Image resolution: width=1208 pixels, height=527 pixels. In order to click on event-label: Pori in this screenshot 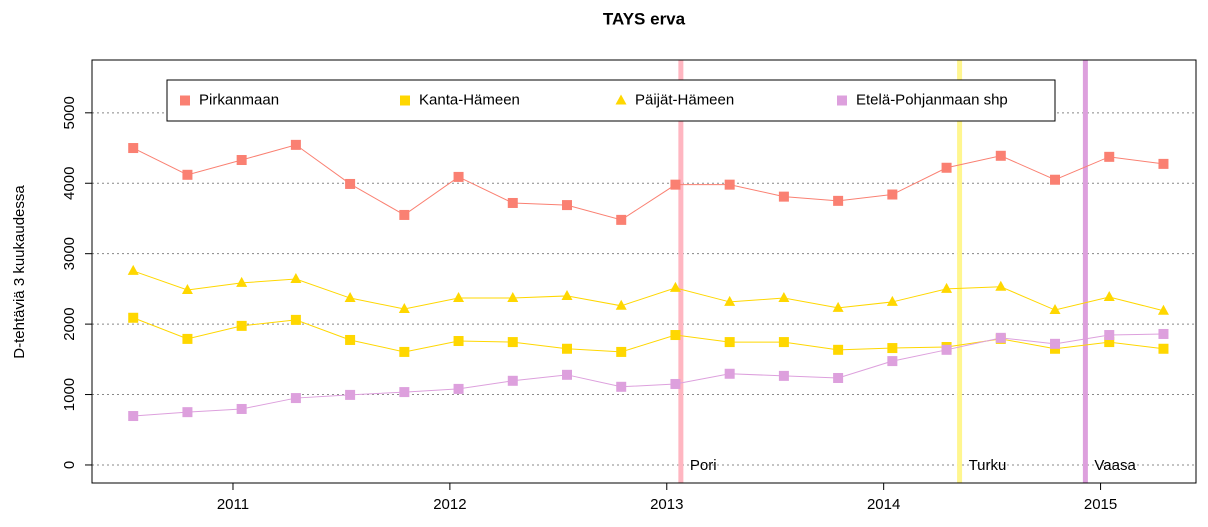, I will do `click(703, 465)`.